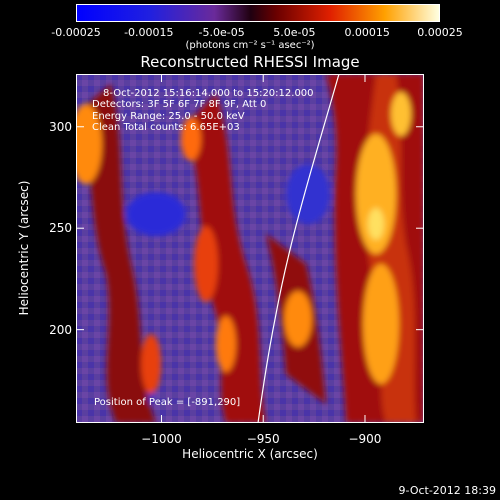 This screenshot has width=500, height=500. I want to click on y-axis-label: Heliocentric Y (arcsec), so click(24, 248).